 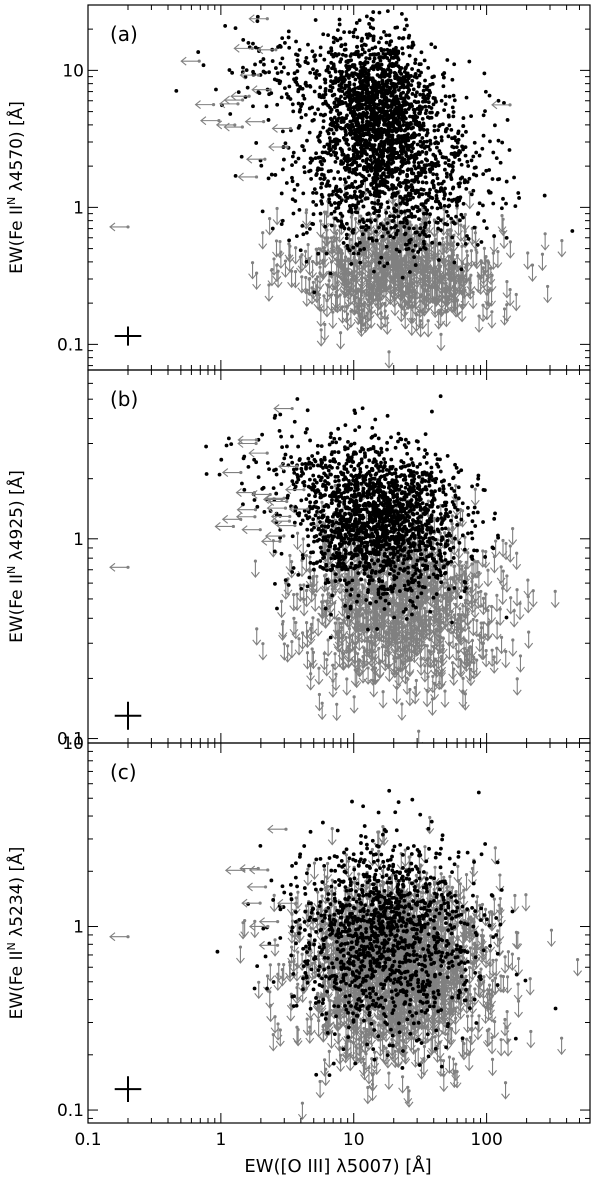 What do you see at coordinates (119, 227) in the screenshot?
I see `x-upper-limit-point` at bounding box center [119, 227].